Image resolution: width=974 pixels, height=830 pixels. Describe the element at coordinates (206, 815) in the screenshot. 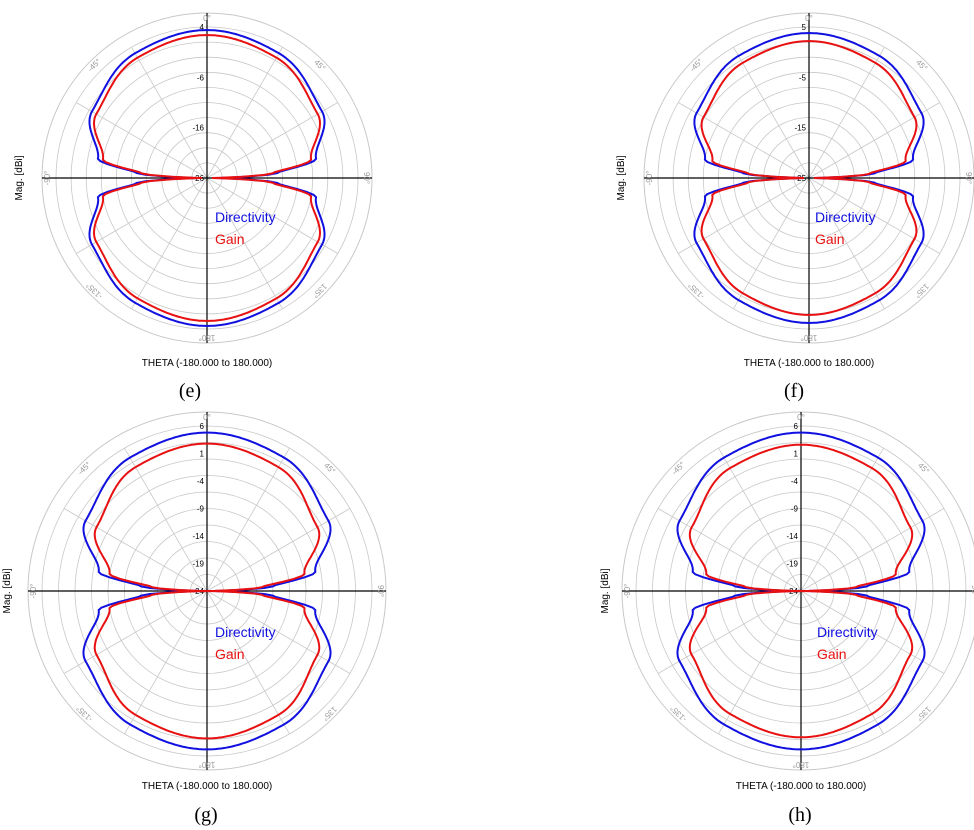

I see `panel-g-caption: (g)` at that location.